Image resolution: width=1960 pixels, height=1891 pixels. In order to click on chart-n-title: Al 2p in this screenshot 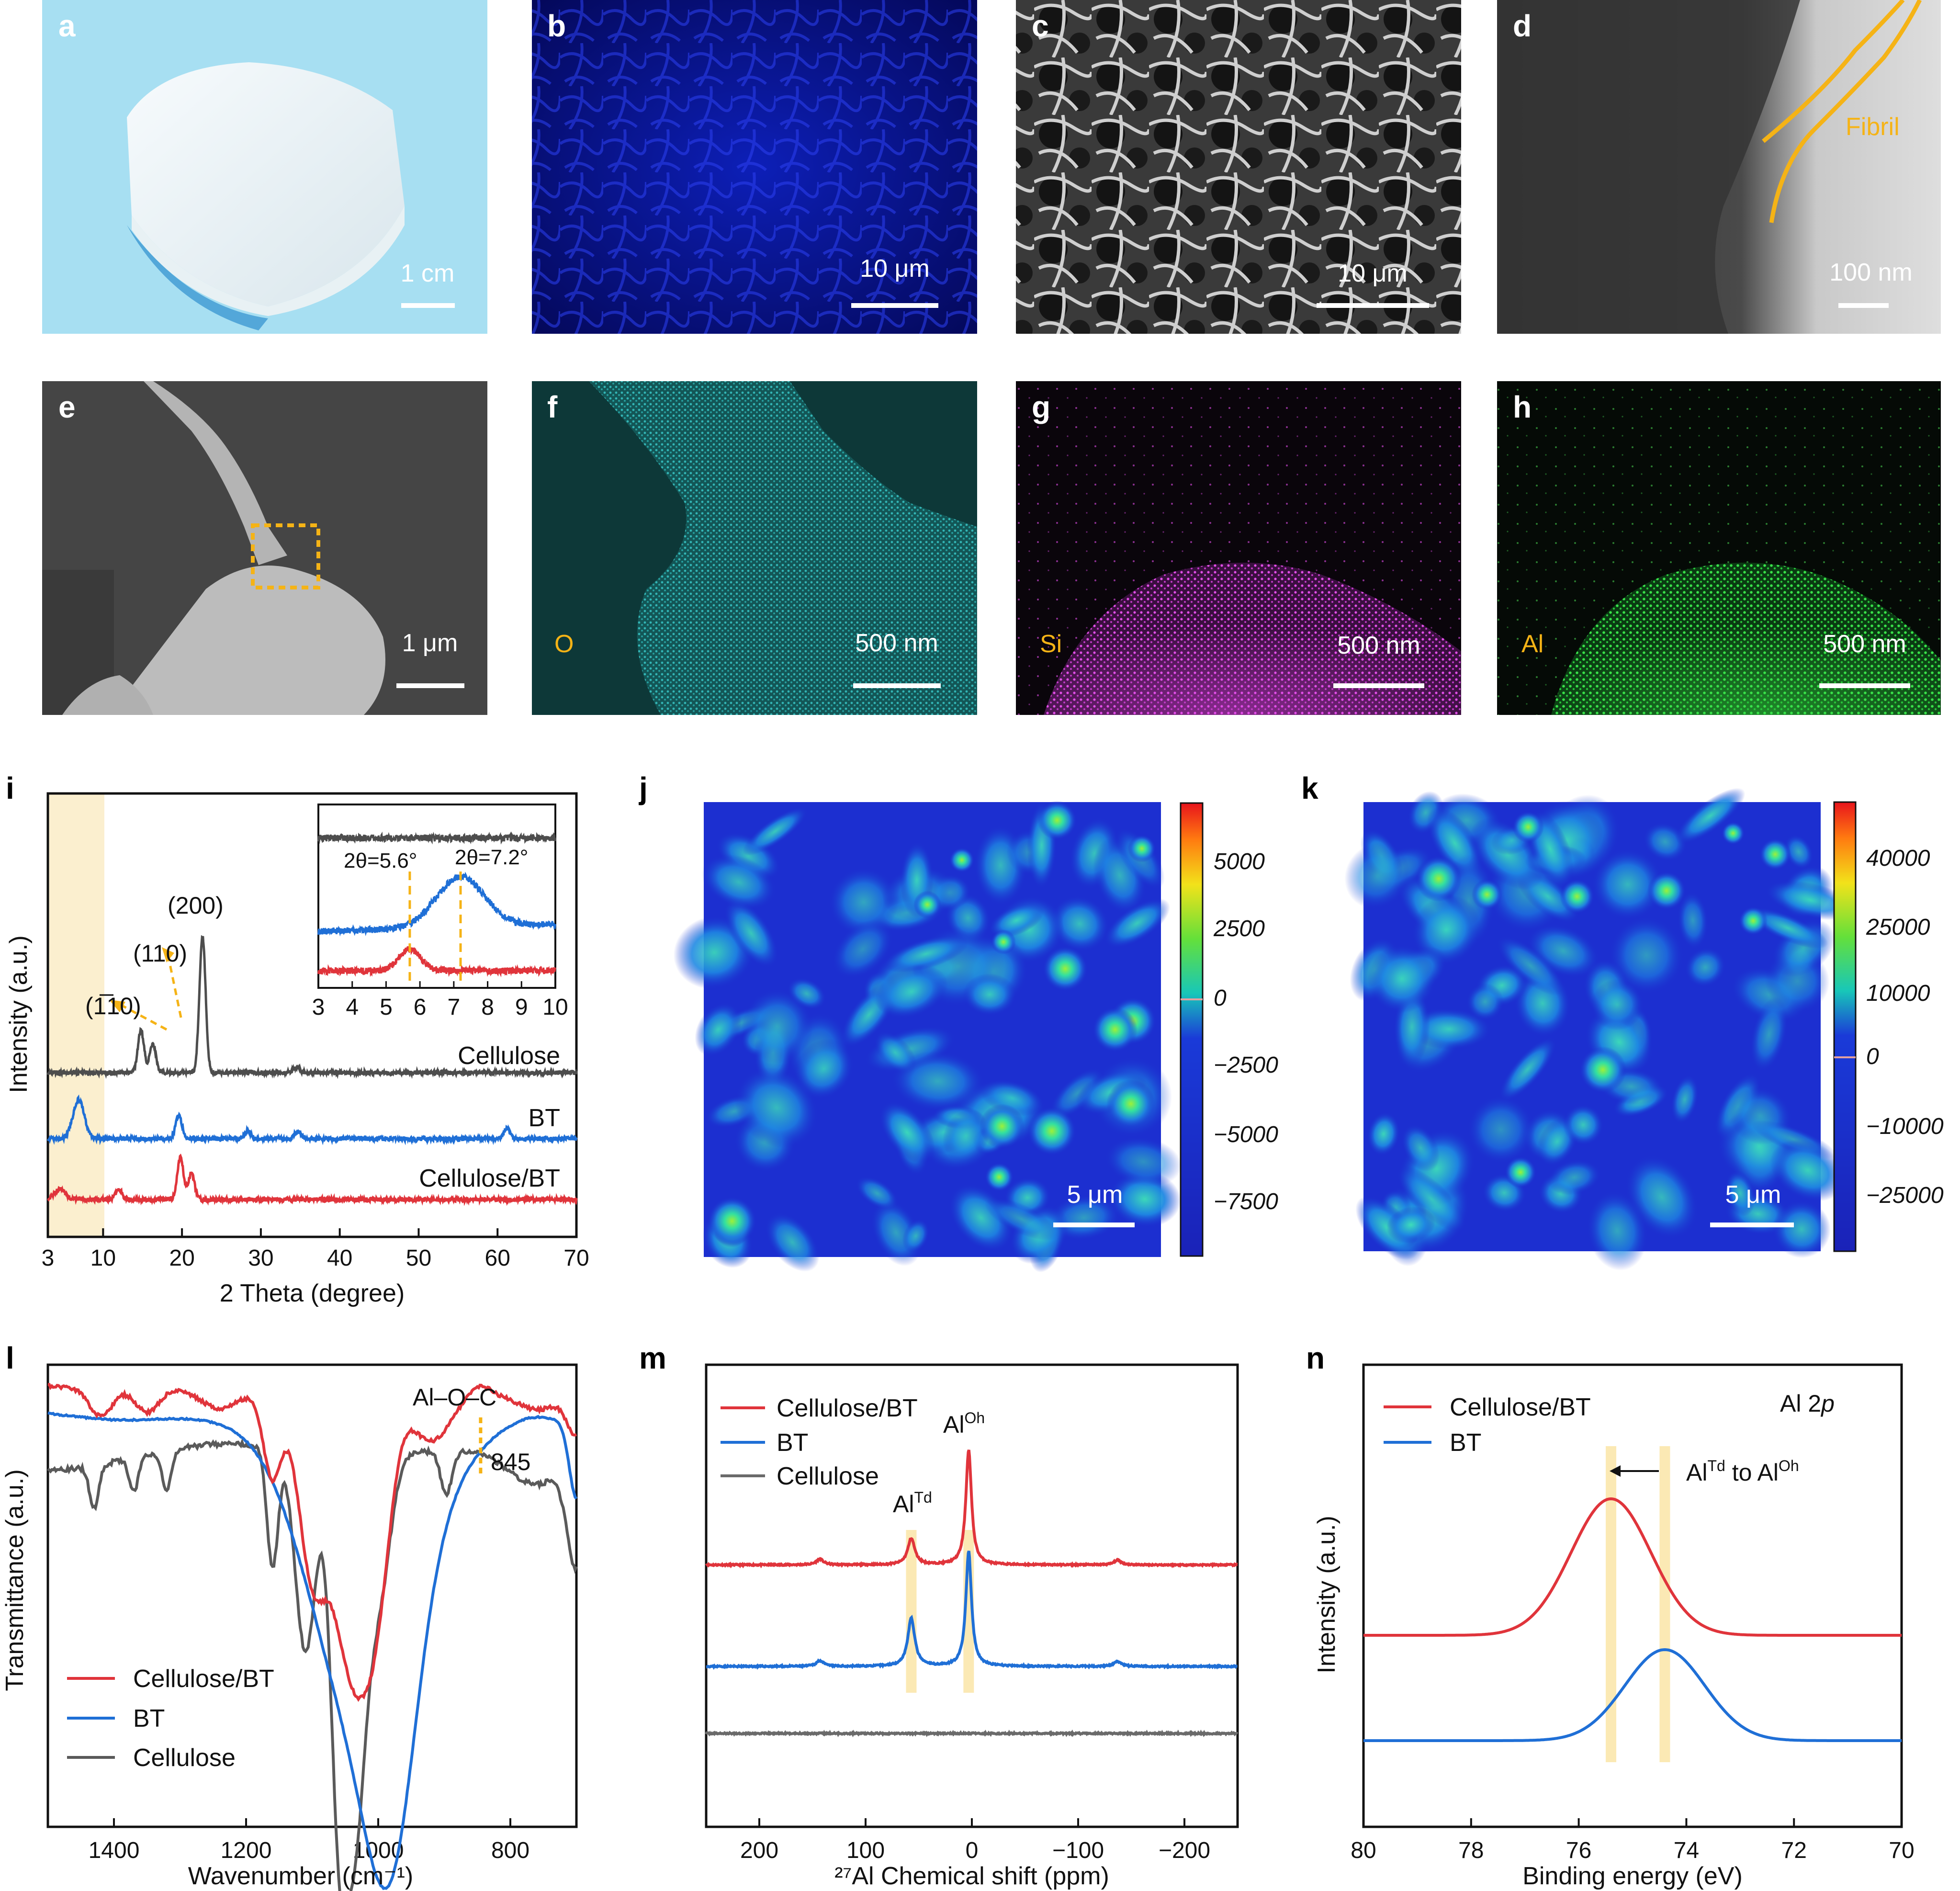, I will do `click(1807, 1403)`.